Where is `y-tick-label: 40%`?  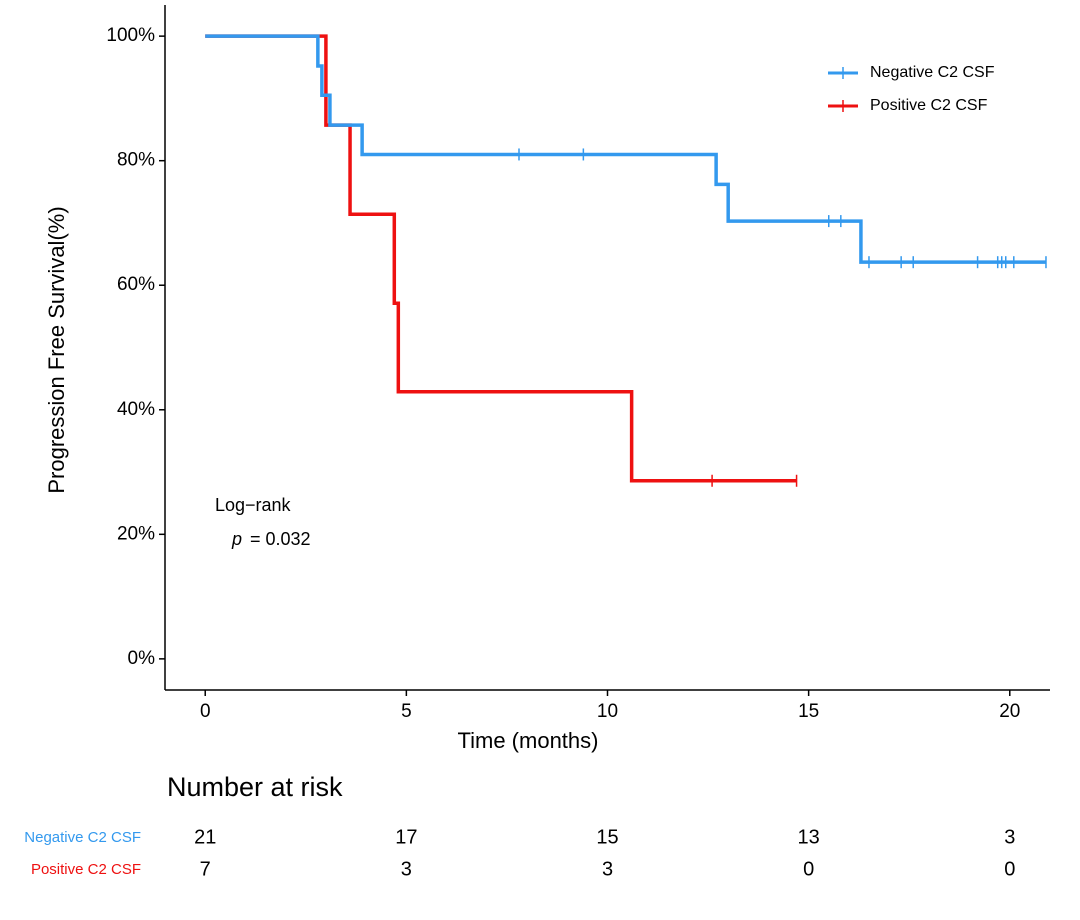 y-tick-label: 40% is located at coordinates (136, 409).